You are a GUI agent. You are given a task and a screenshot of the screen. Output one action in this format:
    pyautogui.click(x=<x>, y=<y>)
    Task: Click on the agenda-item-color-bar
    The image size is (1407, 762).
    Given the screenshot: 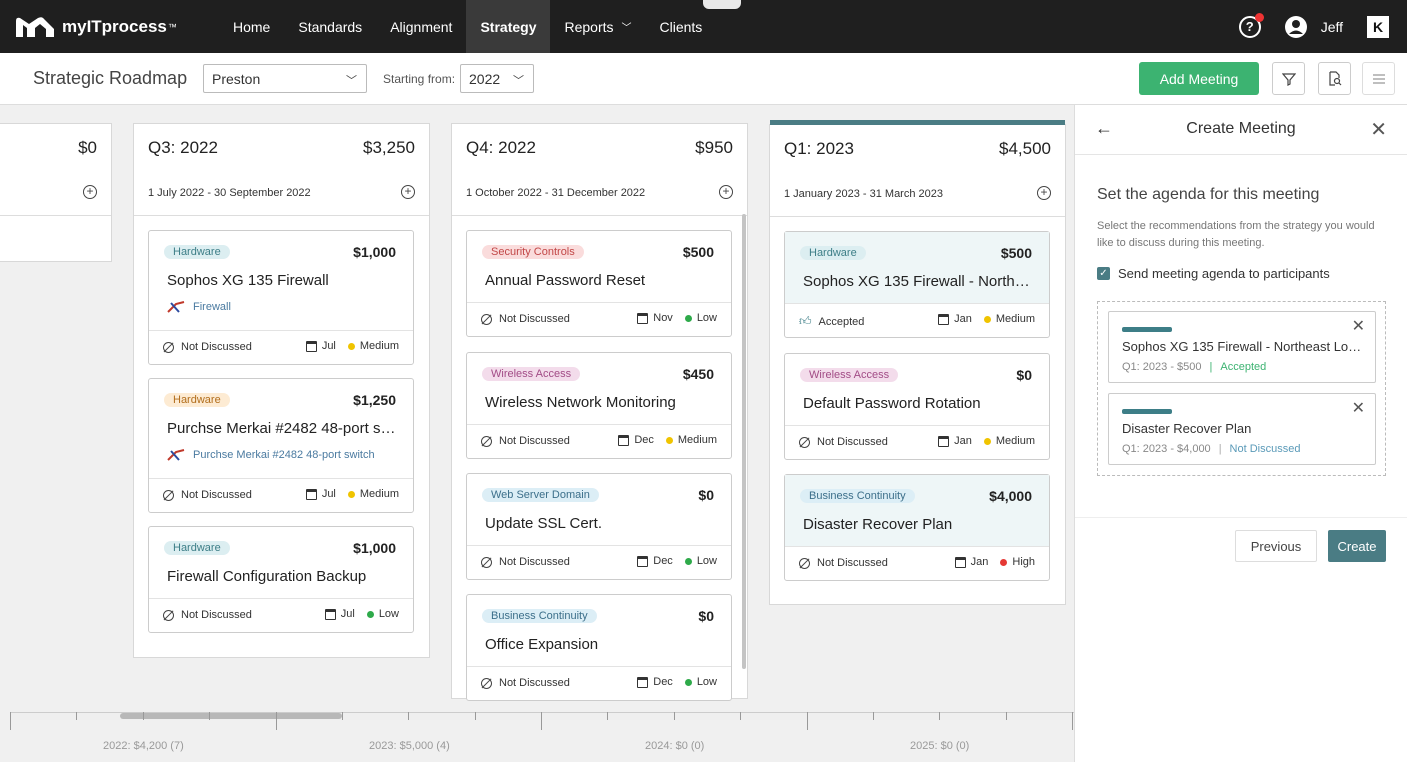 What is the action you would take?
    pyautogui.click(x=1147, y=329)
    